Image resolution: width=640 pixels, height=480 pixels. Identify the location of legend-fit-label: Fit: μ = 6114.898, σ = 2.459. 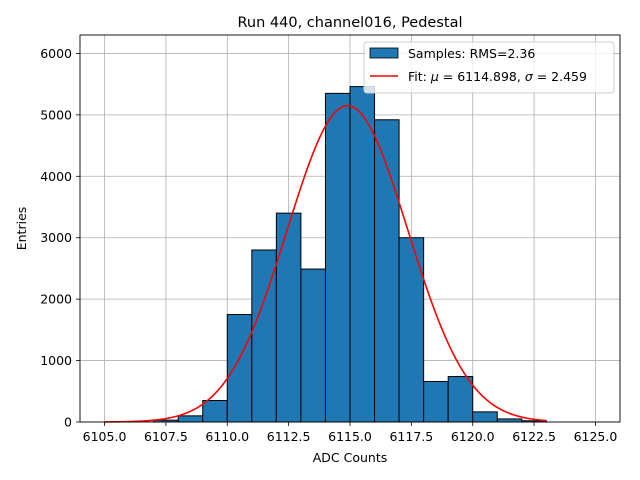
(497, 76).